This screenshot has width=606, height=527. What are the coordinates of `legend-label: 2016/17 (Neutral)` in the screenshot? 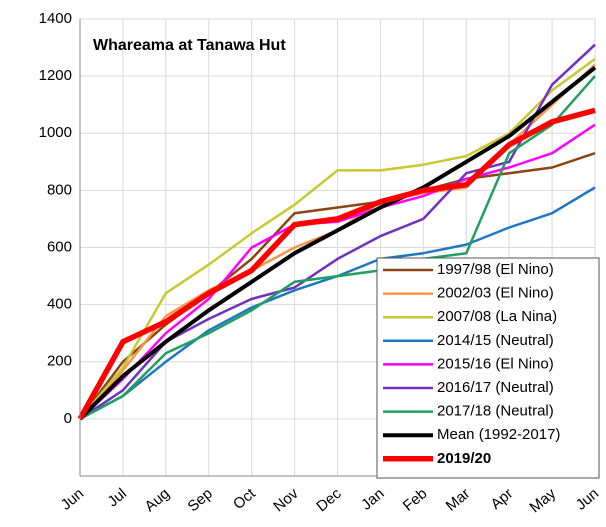 It's located at (495, 387).